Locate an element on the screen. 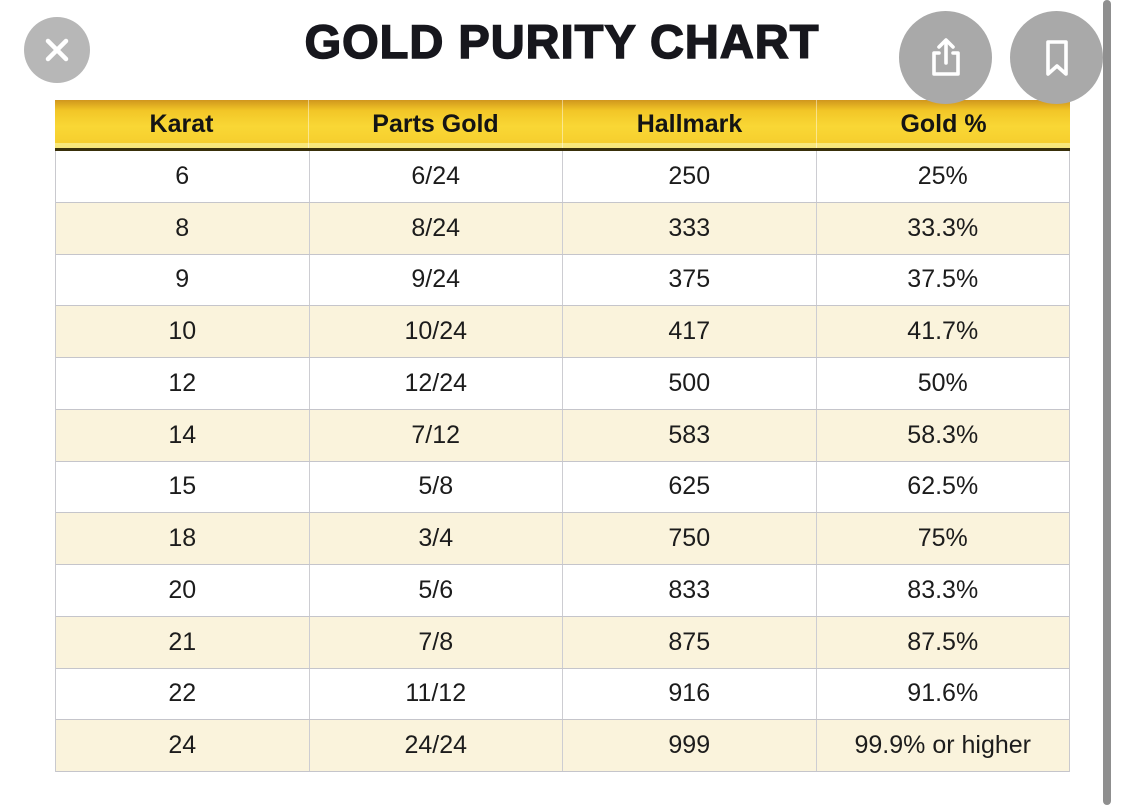 Image resolution: width=1124 pixels, height=805 pixels. table-row: 9 9/24 375 37.5% is located at coordinates (562, 280).